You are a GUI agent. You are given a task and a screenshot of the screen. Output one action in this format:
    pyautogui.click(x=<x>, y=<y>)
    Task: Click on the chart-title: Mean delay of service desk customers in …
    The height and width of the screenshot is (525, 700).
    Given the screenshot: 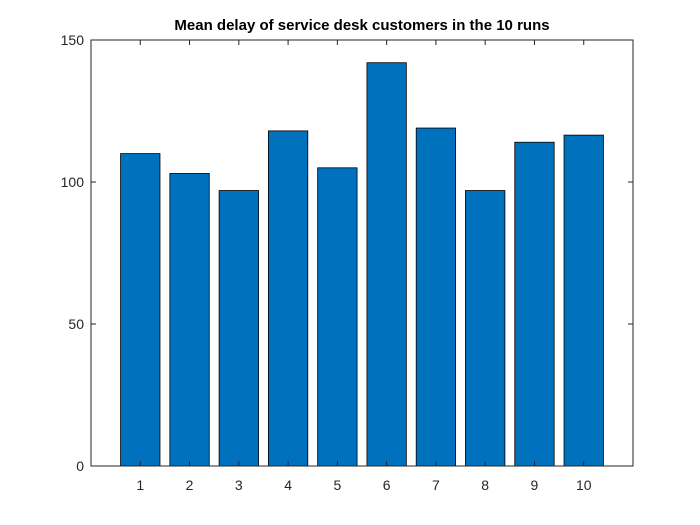 What is the action you would take?
    pyautogui.click(x=361, y=25)
    